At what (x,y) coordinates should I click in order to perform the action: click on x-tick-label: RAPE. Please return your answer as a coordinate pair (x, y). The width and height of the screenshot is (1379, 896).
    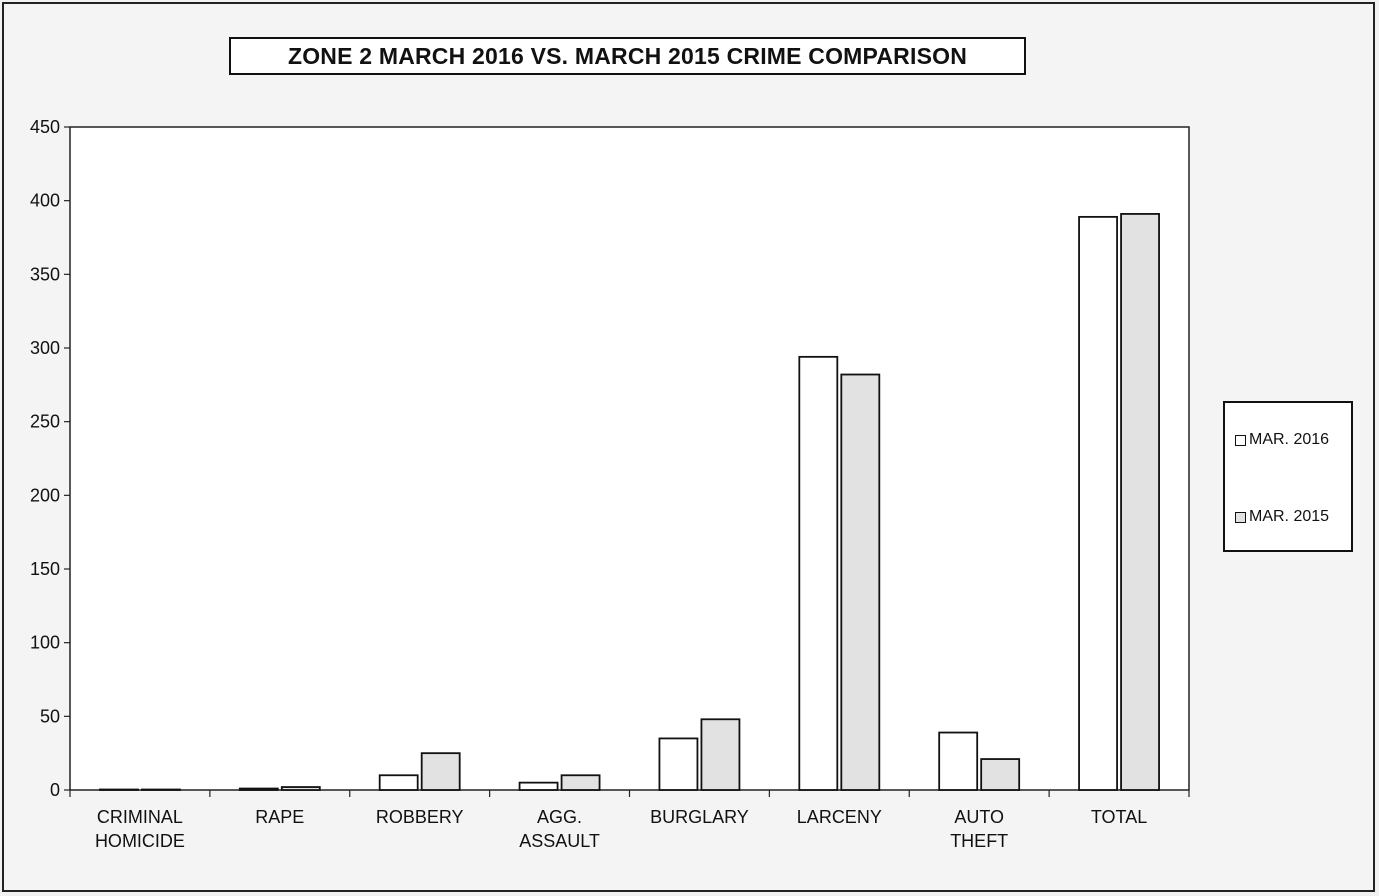
    Looking at the image, I should click on (279, 817).